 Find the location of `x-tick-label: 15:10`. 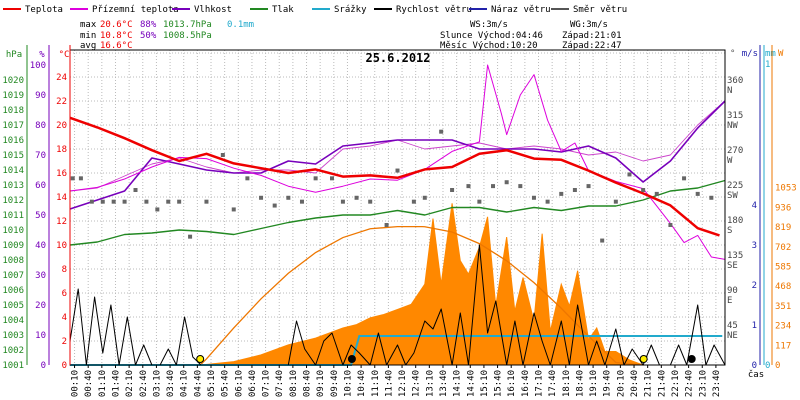

x-tick-label: 15:10 is located at coordinates (485, 383).